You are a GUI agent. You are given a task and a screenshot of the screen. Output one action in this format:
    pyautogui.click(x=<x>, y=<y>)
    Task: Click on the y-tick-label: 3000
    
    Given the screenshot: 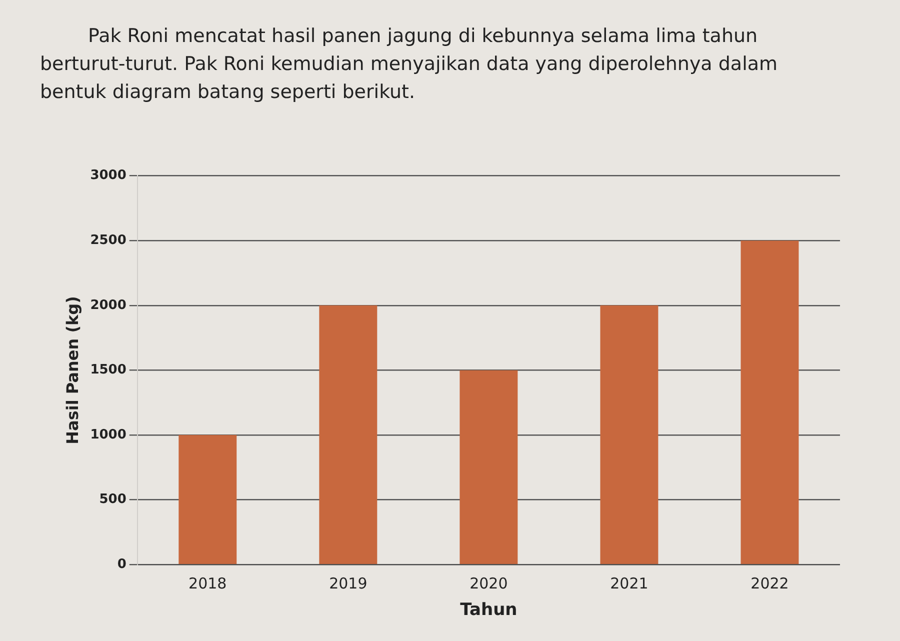 What is the action you would take?
    pyautogui.click(x=108, y=176)
    